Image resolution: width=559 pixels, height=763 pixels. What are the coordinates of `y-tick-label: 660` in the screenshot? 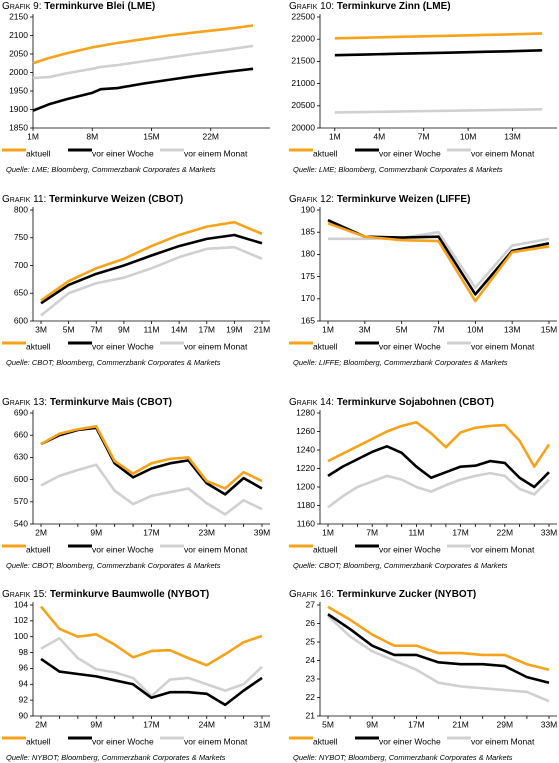 It's located at (21, 434).